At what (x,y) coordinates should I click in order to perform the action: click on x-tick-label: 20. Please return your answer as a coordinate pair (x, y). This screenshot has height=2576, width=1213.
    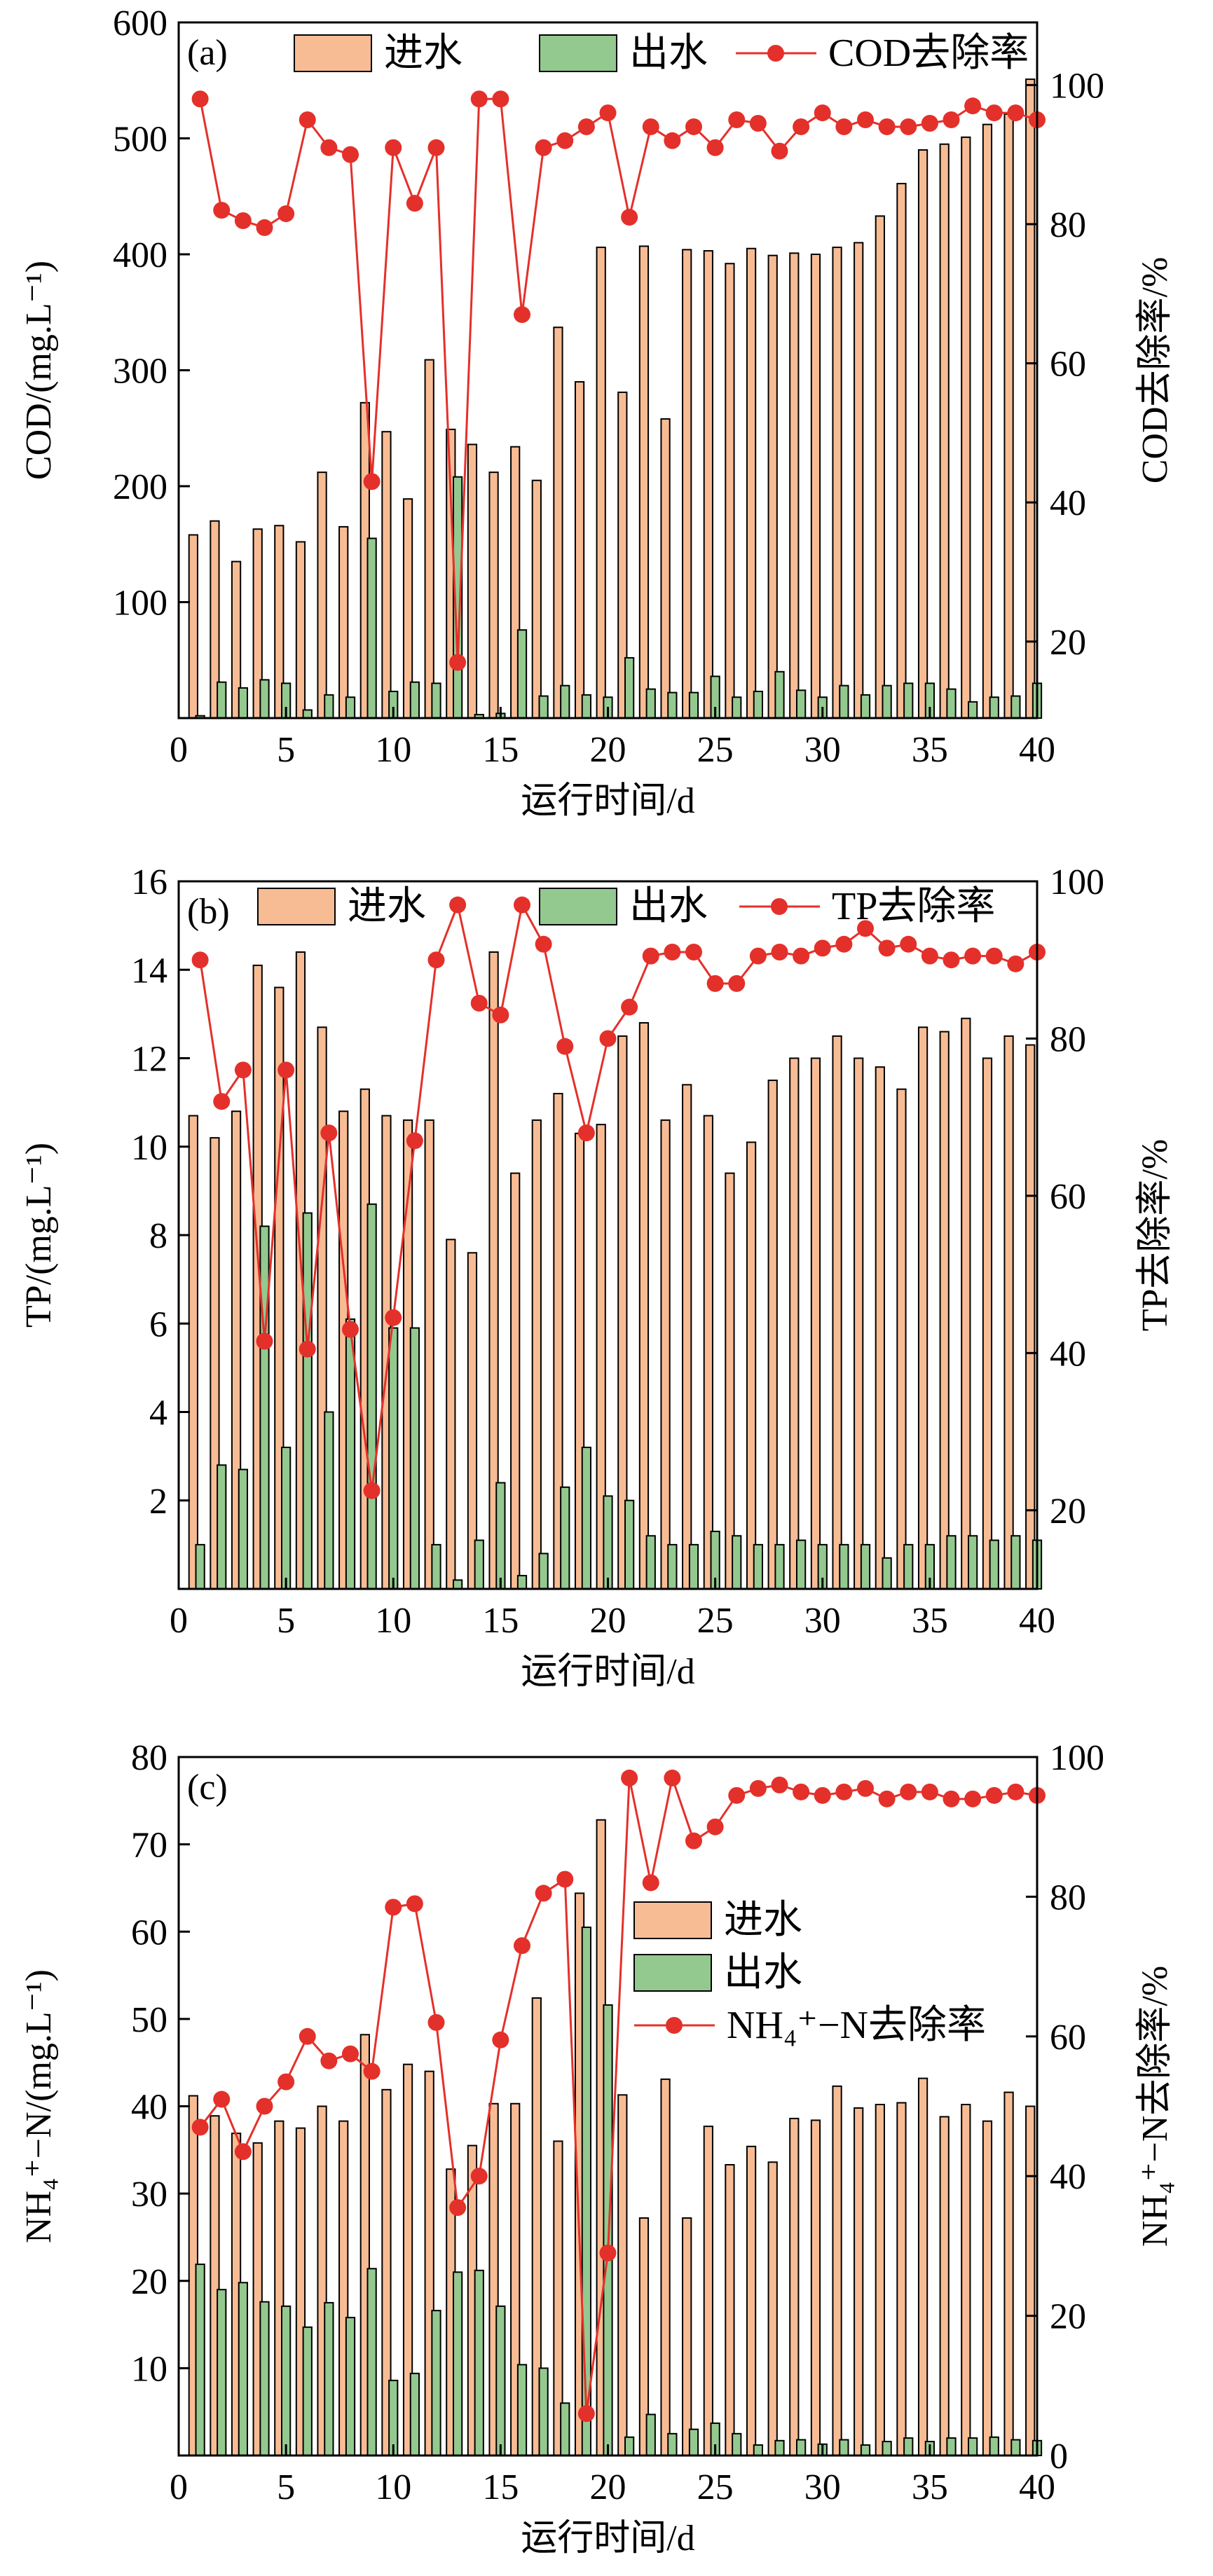
    Looking at the image, I should click on (608, 1621).